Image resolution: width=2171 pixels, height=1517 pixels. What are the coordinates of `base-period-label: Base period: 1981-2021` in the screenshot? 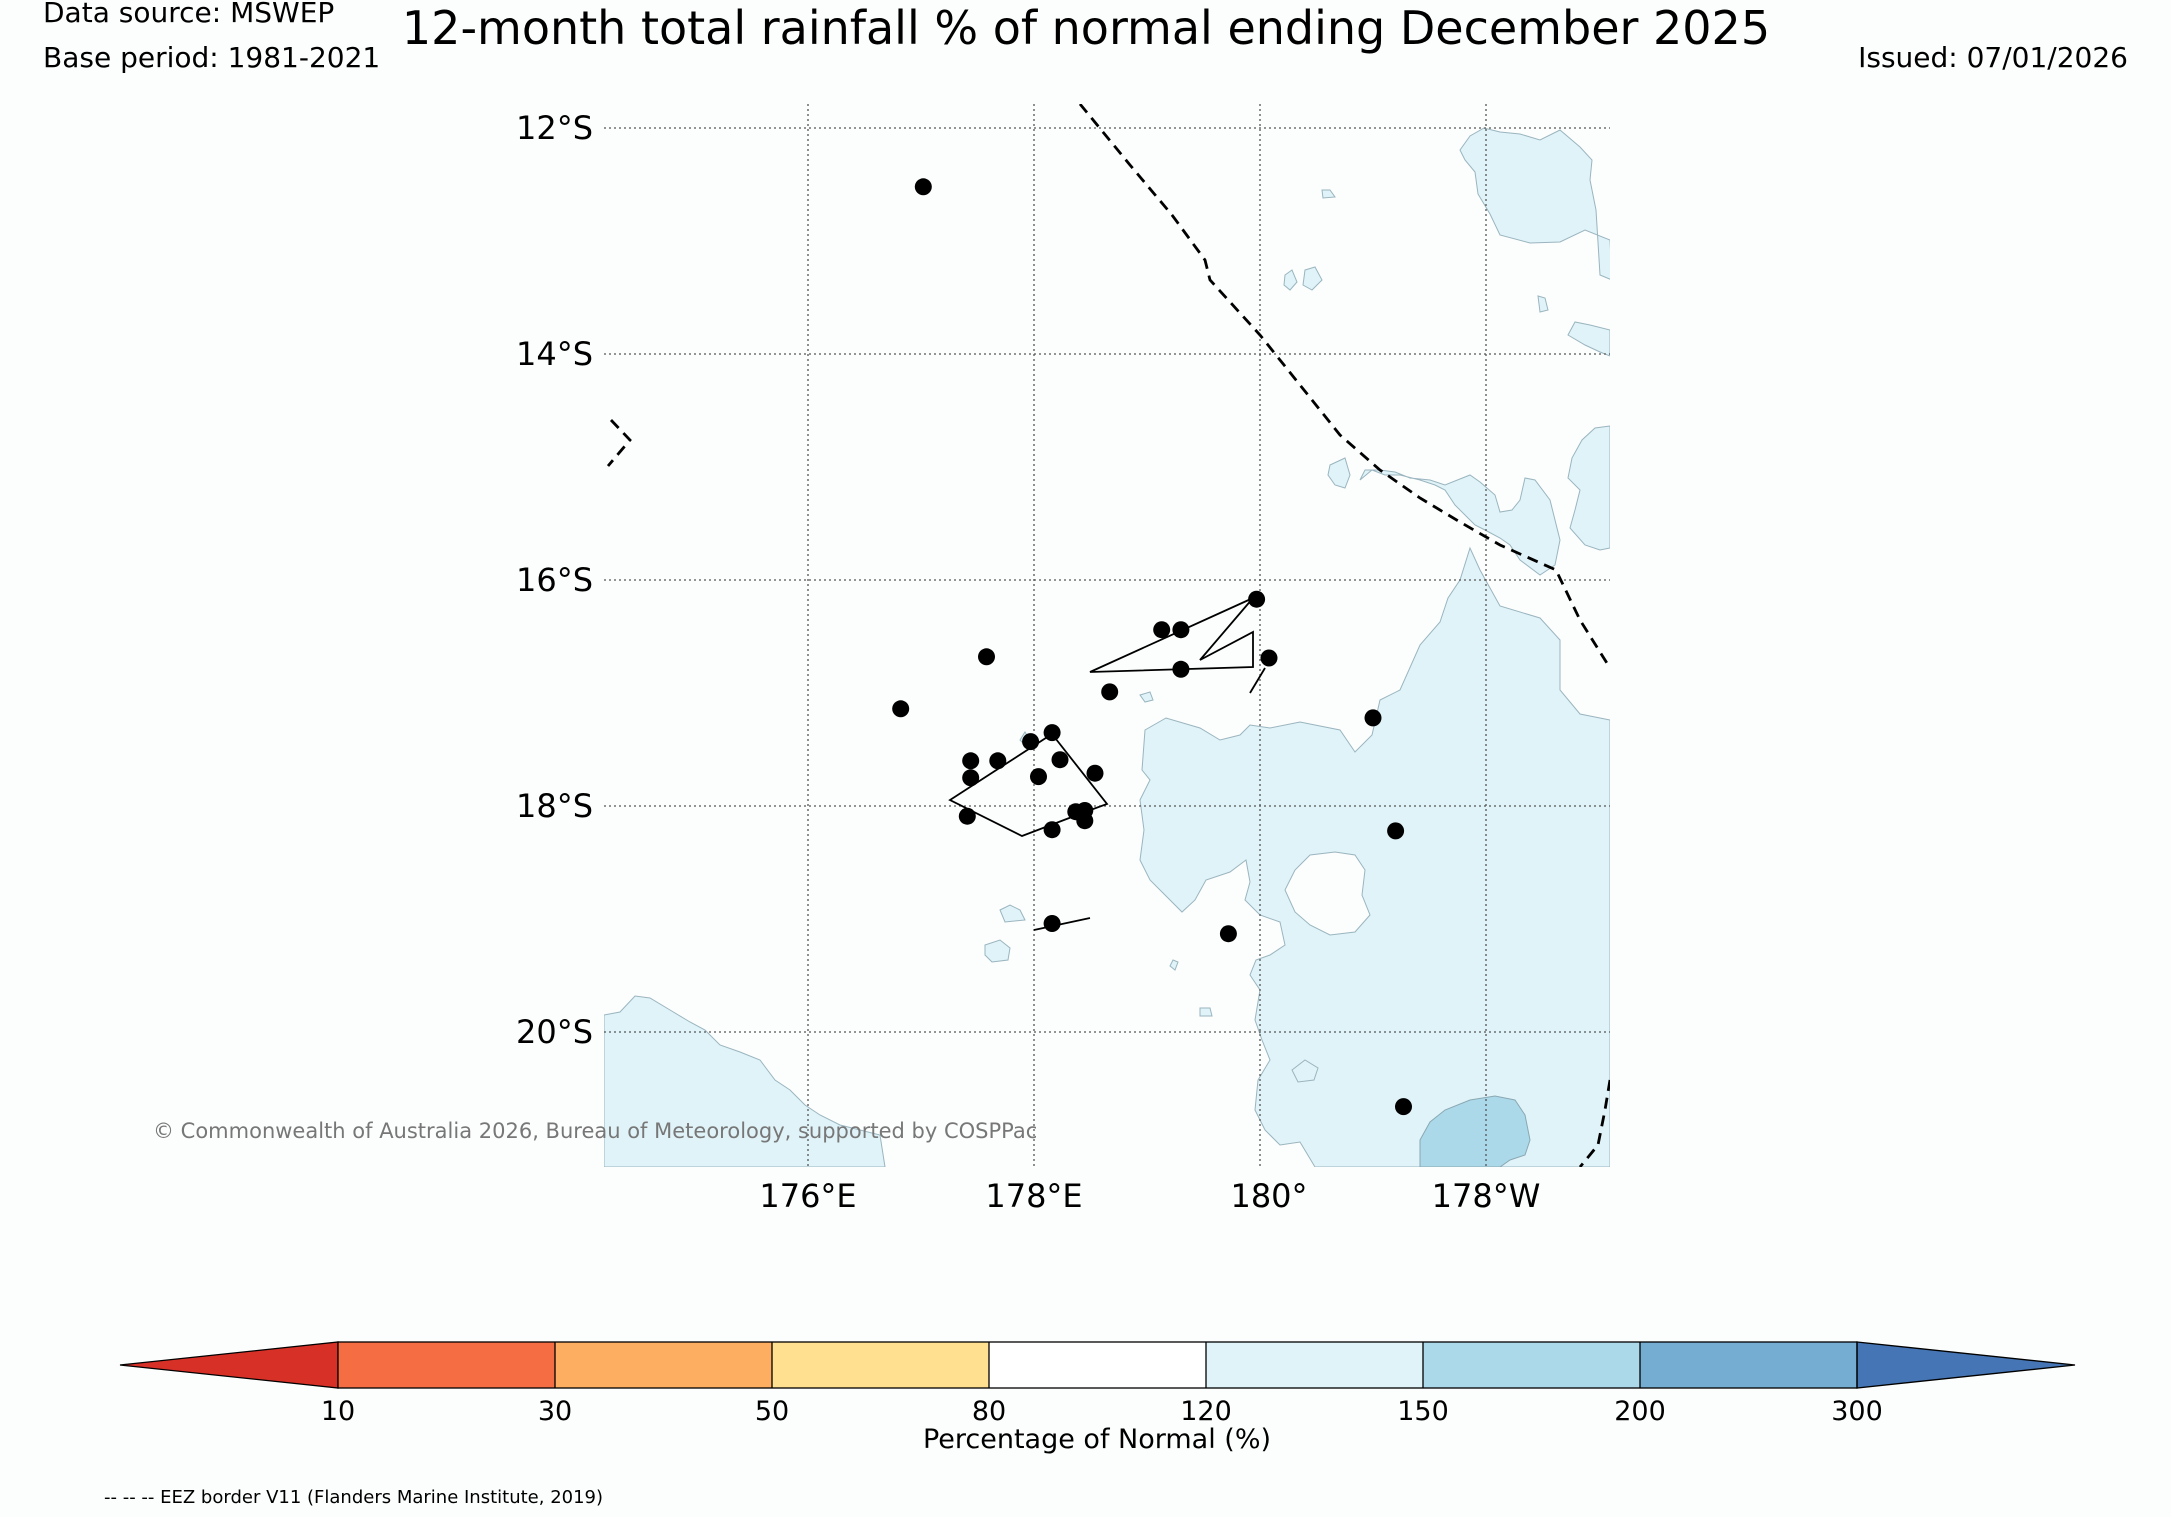 It's located at (211, 57).